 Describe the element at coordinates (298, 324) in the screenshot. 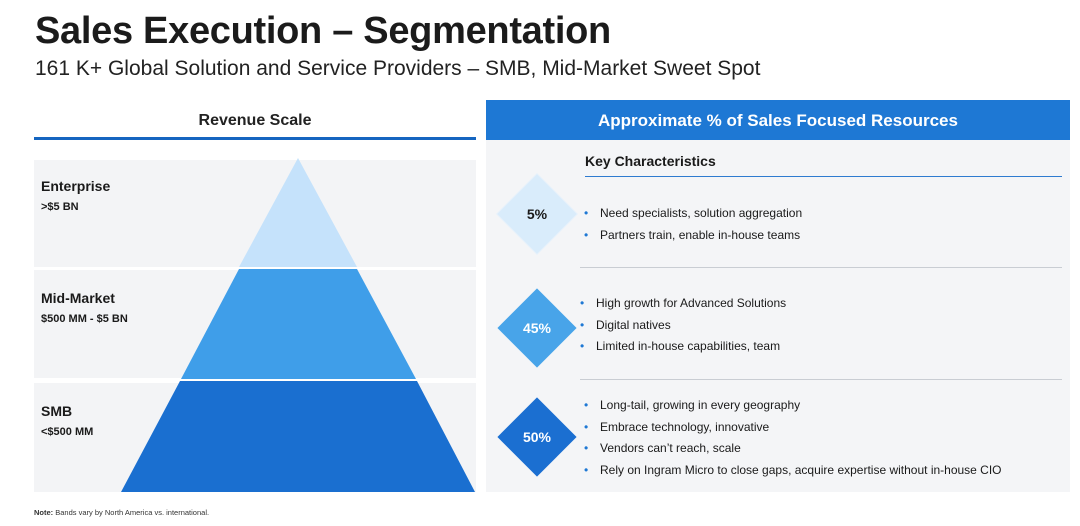

I see `pyramid-middle-mid-market` at that location.